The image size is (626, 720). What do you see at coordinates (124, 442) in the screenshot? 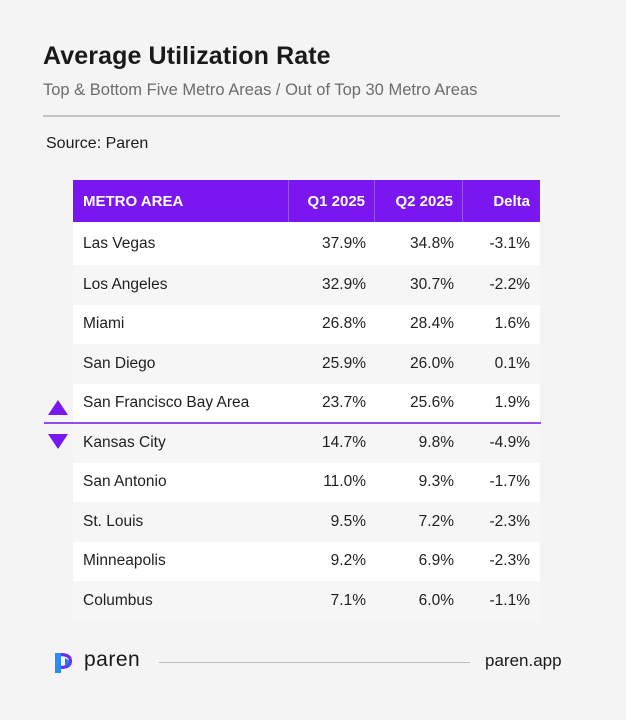
I see `cell-metro-area: Kansas City` at bounding box center [124, 442].